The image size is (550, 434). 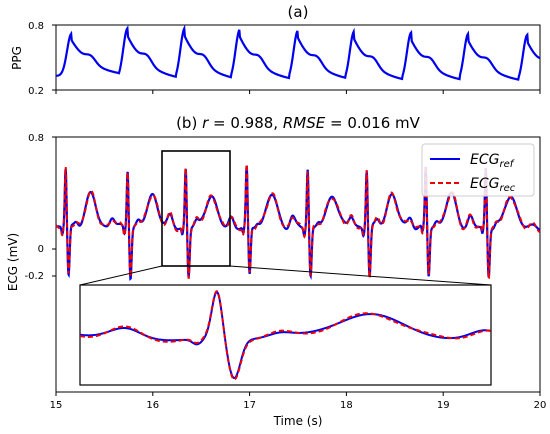 I want to click on legend-ref-label: ECGref, so click(x=492, y=161).